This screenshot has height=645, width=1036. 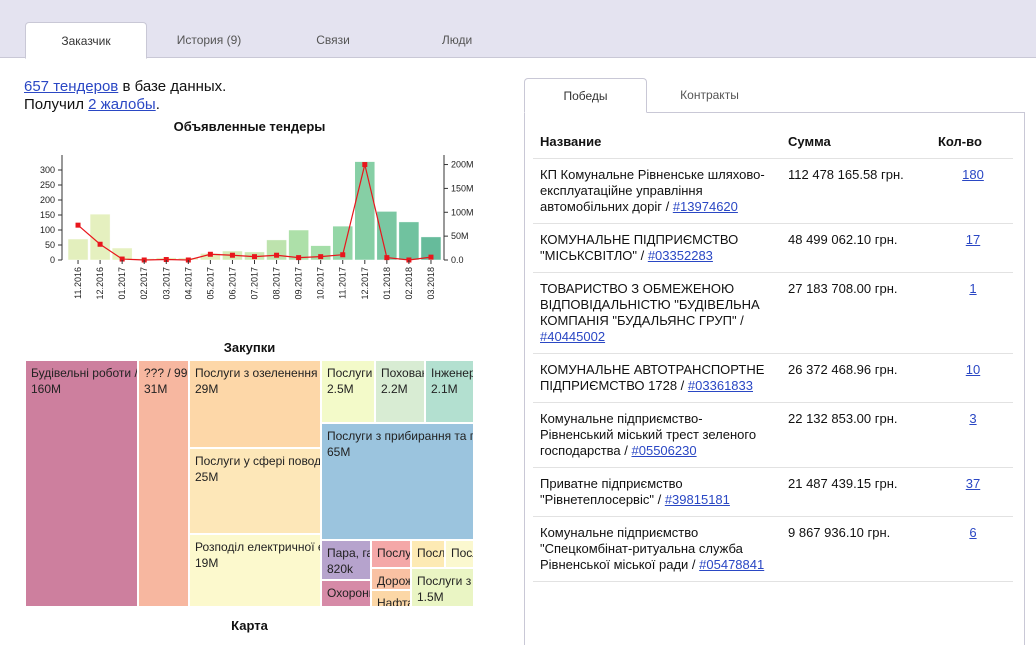 What do you see at coordinates (50, 245) in the screenshot?
I see `y-tick-label-left: 50` at bounding box center [50, 245].